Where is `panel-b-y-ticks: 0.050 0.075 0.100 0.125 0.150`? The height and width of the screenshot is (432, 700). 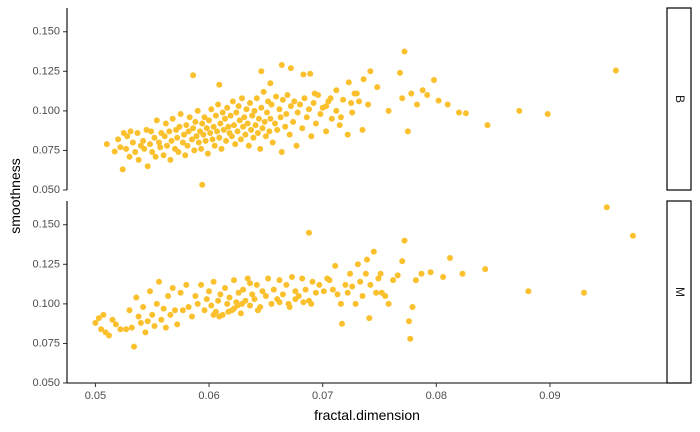 panel-b-y-ticks: 0.050 0.075 0.100 0.125 0.150 is located at coordinates (49, 111).